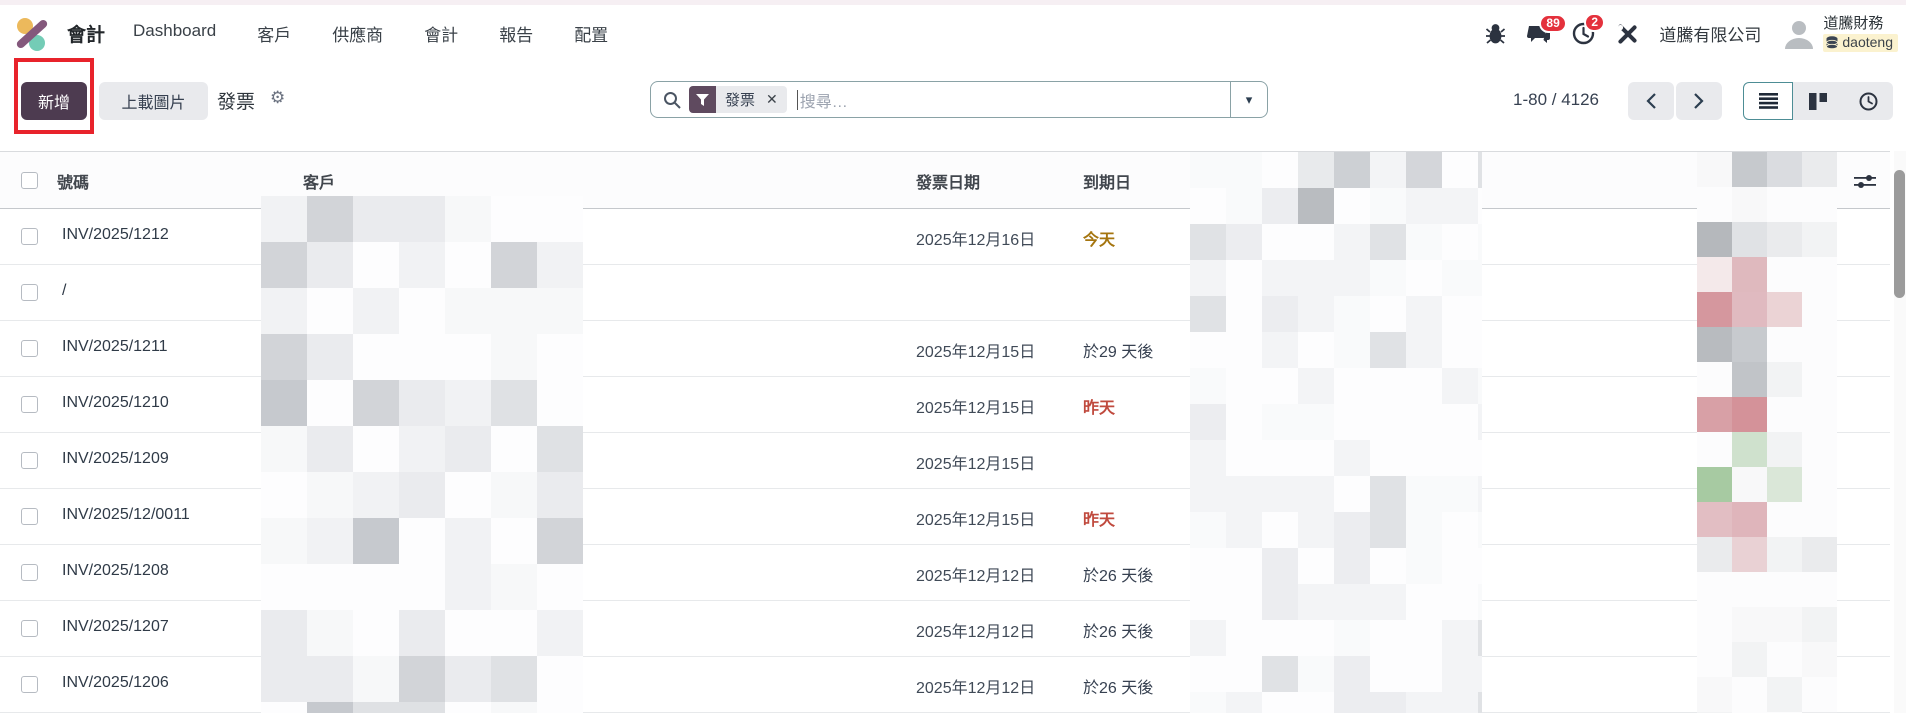  I want to click on column-header-number: 號碼, so click(73, 183).